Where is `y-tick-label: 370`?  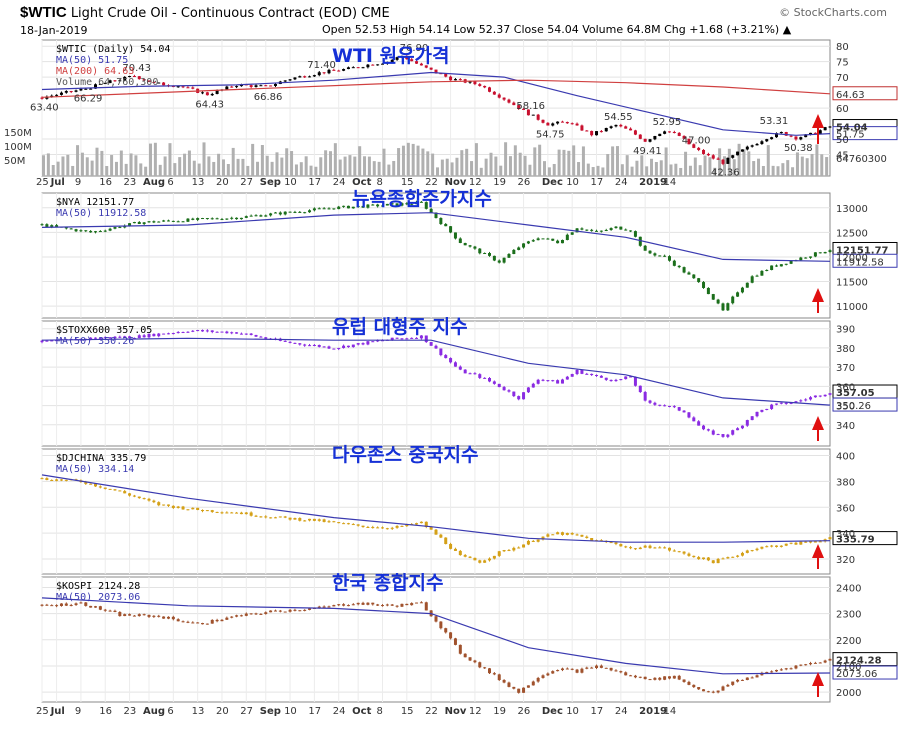 y-tick-label: 370 is located at coordinates (845, 368).